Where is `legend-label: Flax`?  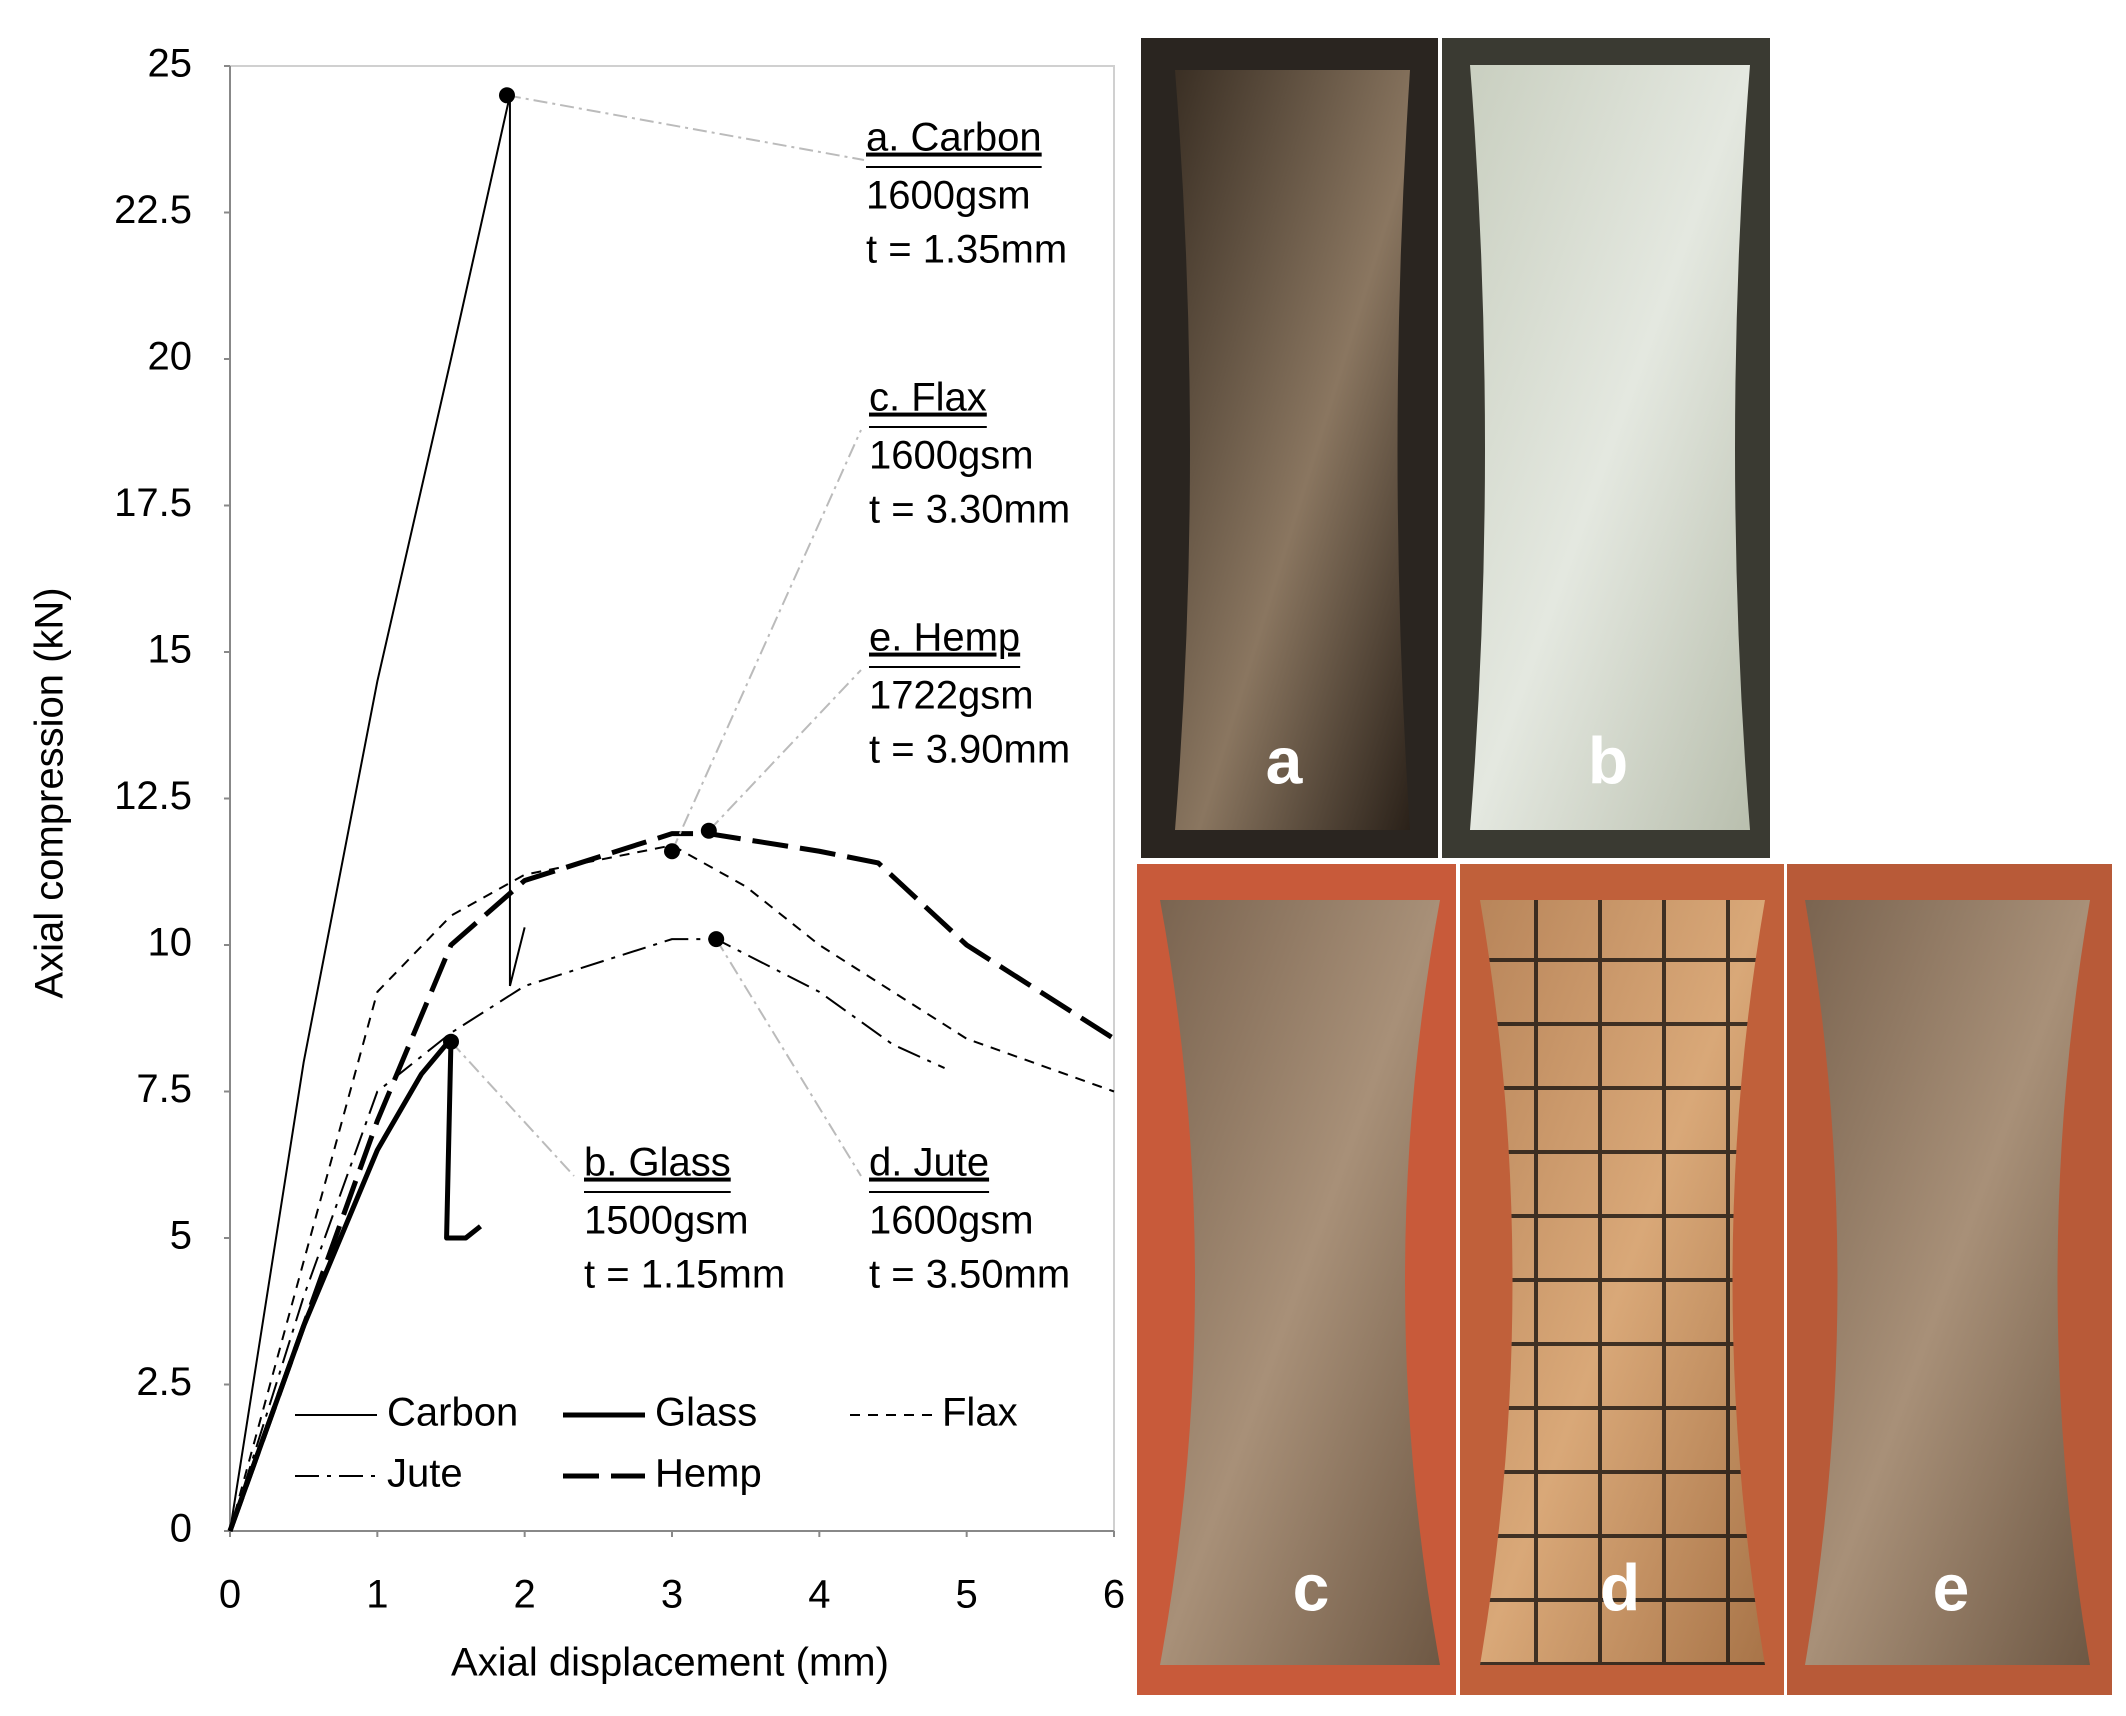 legend-label: Flax is located at coordinates (980, 1413).